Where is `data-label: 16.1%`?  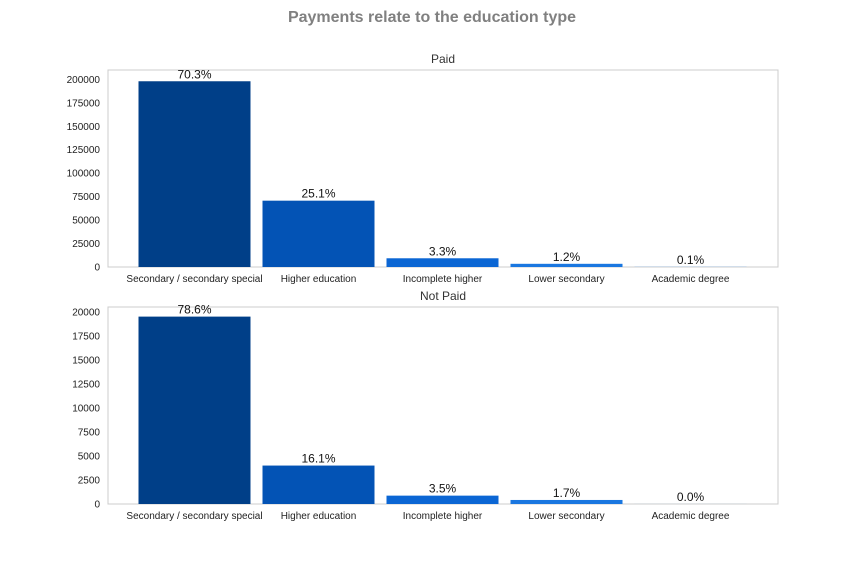 data-label: 16.1% is located at coordinates (318, 459).